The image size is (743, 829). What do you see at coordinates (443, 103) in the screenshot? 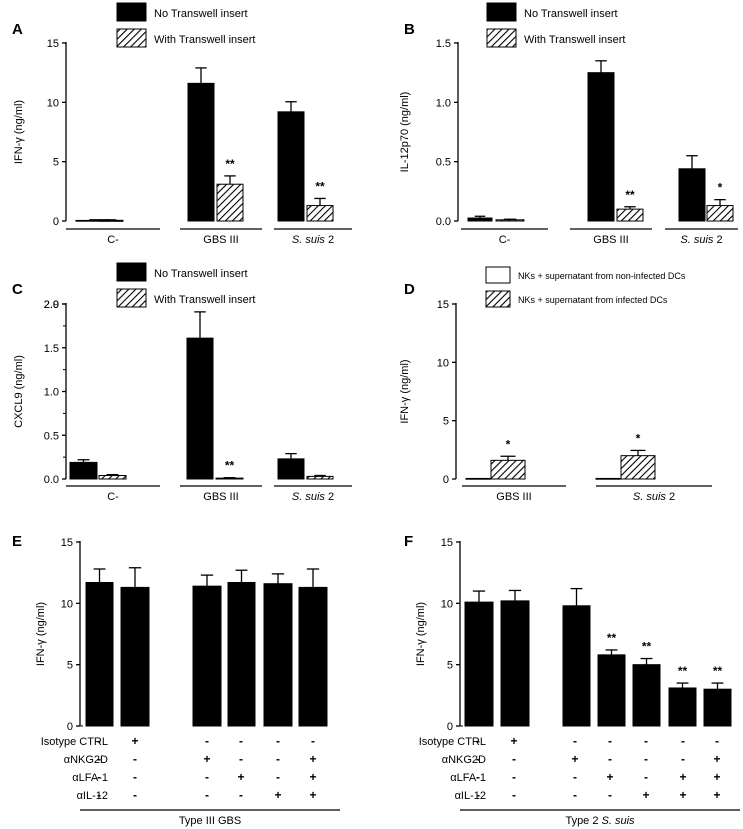
I see `y-tick-label: 1.0` at bounding box center [443, 103].